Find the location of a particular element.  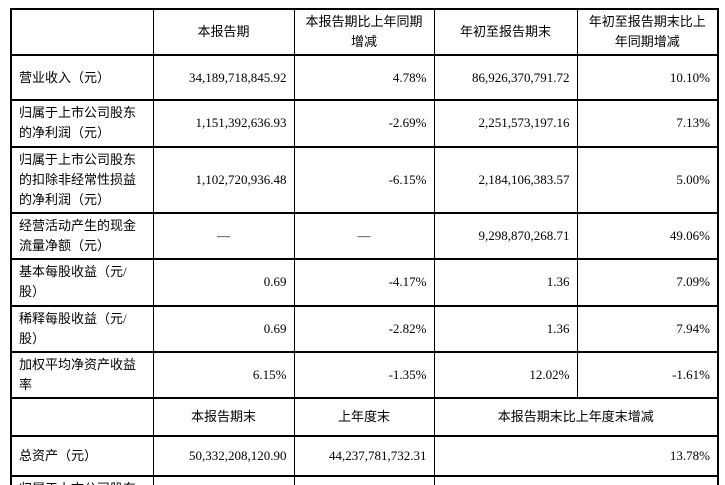

cell-value: 2,251,573,197.16 is located at coordinates (505, 123).